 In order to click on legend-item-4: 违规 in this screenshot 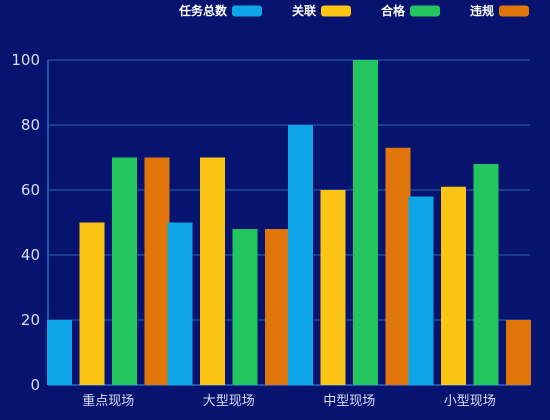, I will do `click(499, 10)`.